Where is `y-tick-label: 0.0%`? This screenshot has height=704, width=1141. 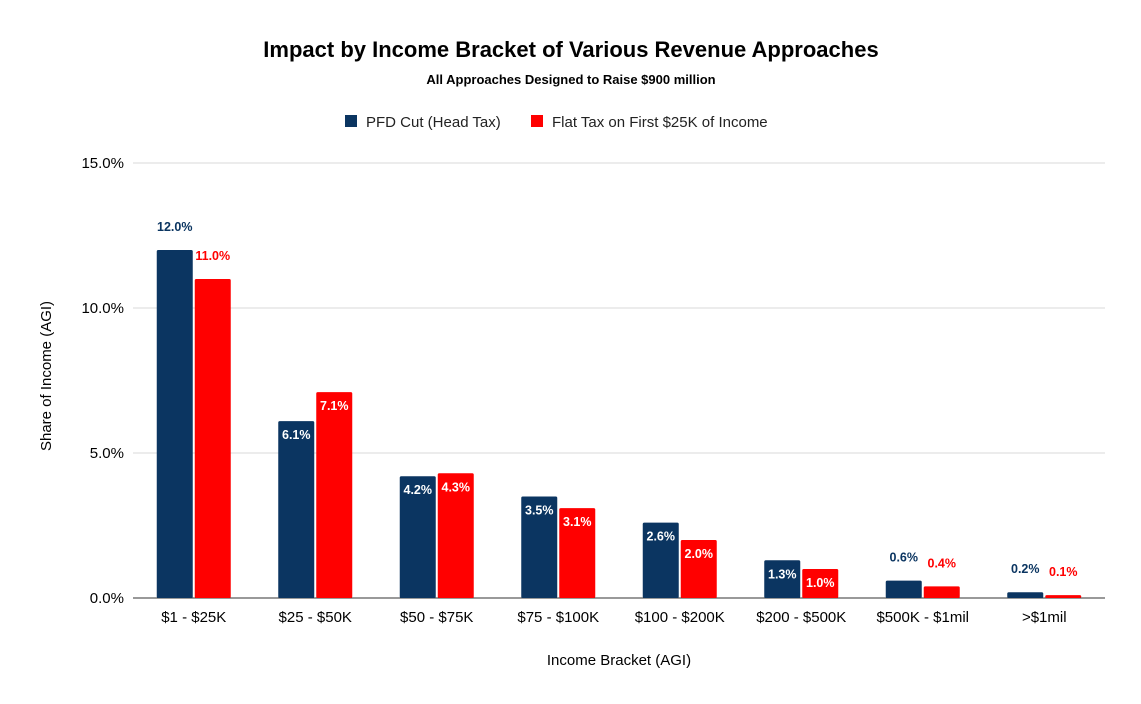 y-tick-label: 0.0% is located at coordinates (107, 598).